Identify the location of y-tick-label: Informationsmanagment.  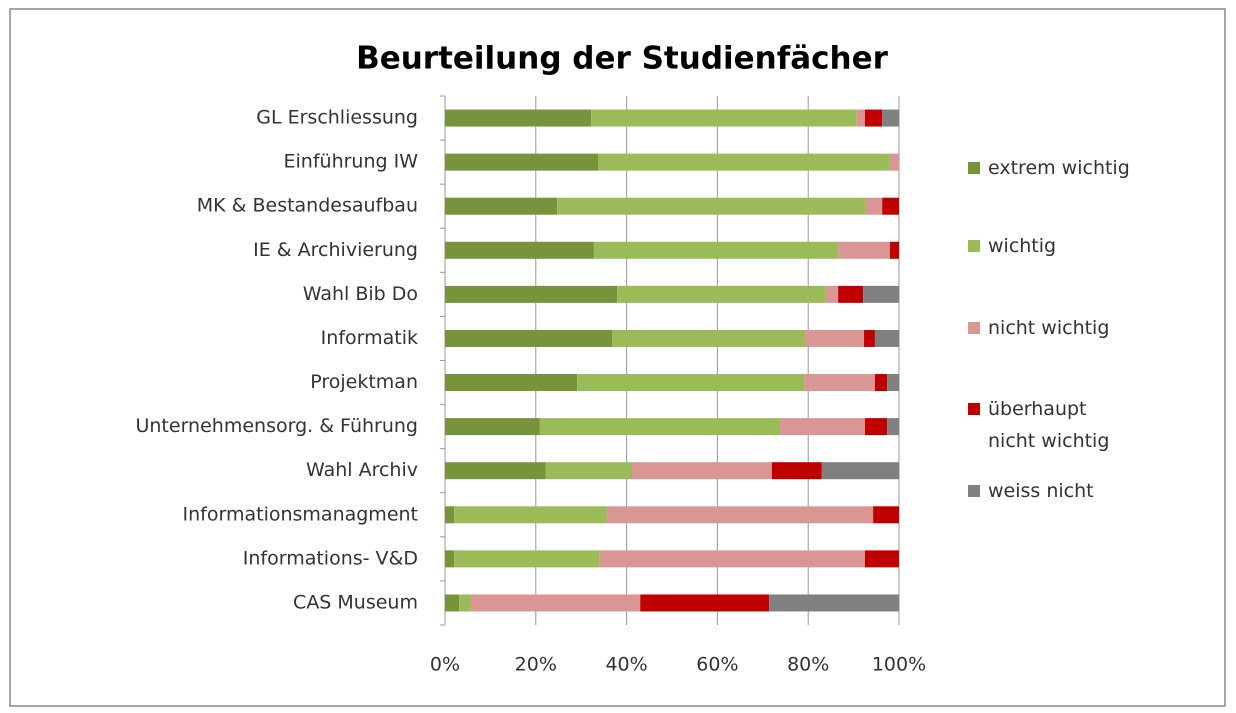
(300, 514).